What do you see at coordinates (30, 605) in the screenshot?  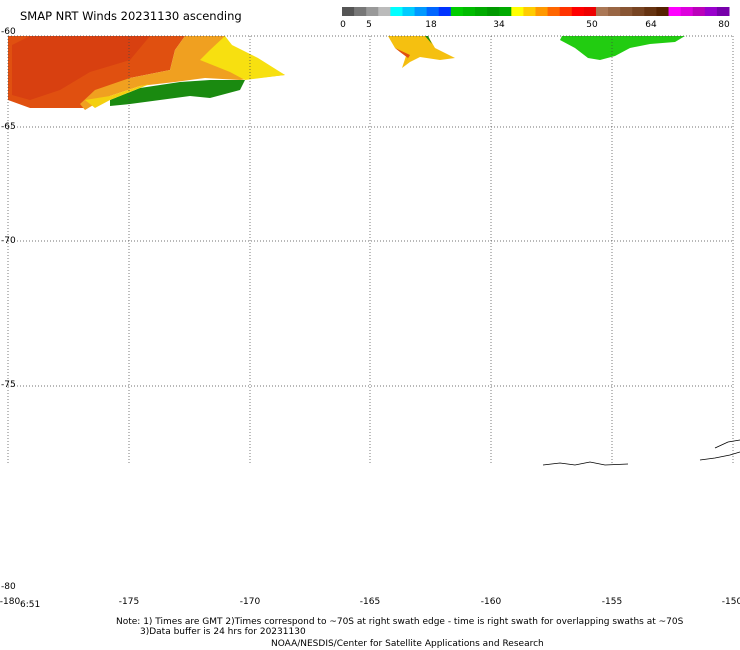 I see `time-label: 6:51` at bounding box center [30, 605].